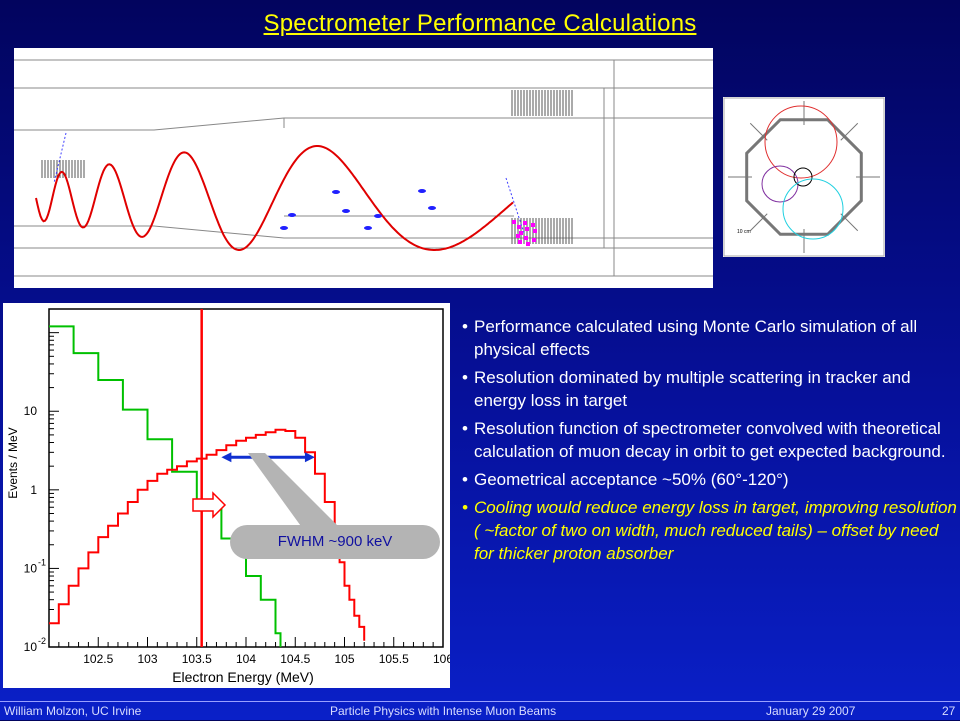 This screenshot has width=960, height=721. I want to click on right-arrow-icon, so click(209, 505).